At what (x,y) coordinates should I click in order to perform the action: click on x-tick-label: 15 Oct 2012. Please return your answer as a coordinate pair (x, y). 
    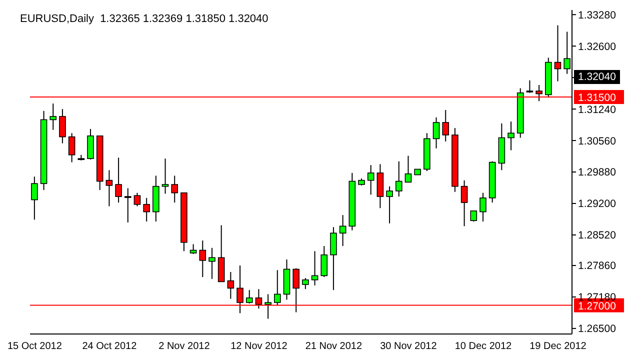
    Looking at the image, I should click on (34, 346).